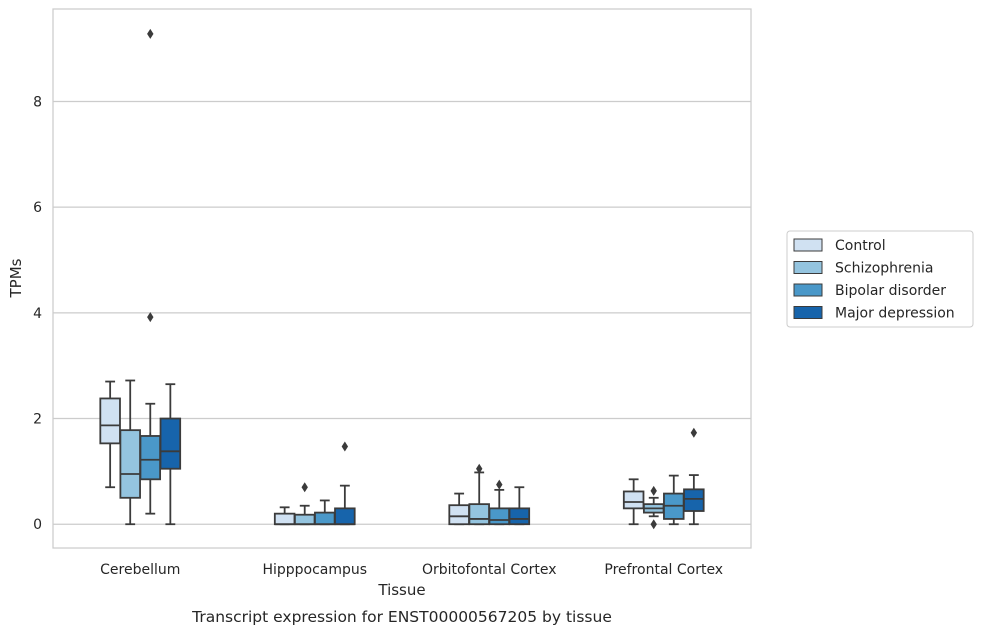 The height and width of the screenshot is (634, 983). I want to click on legend-frame, so click(880, 279).